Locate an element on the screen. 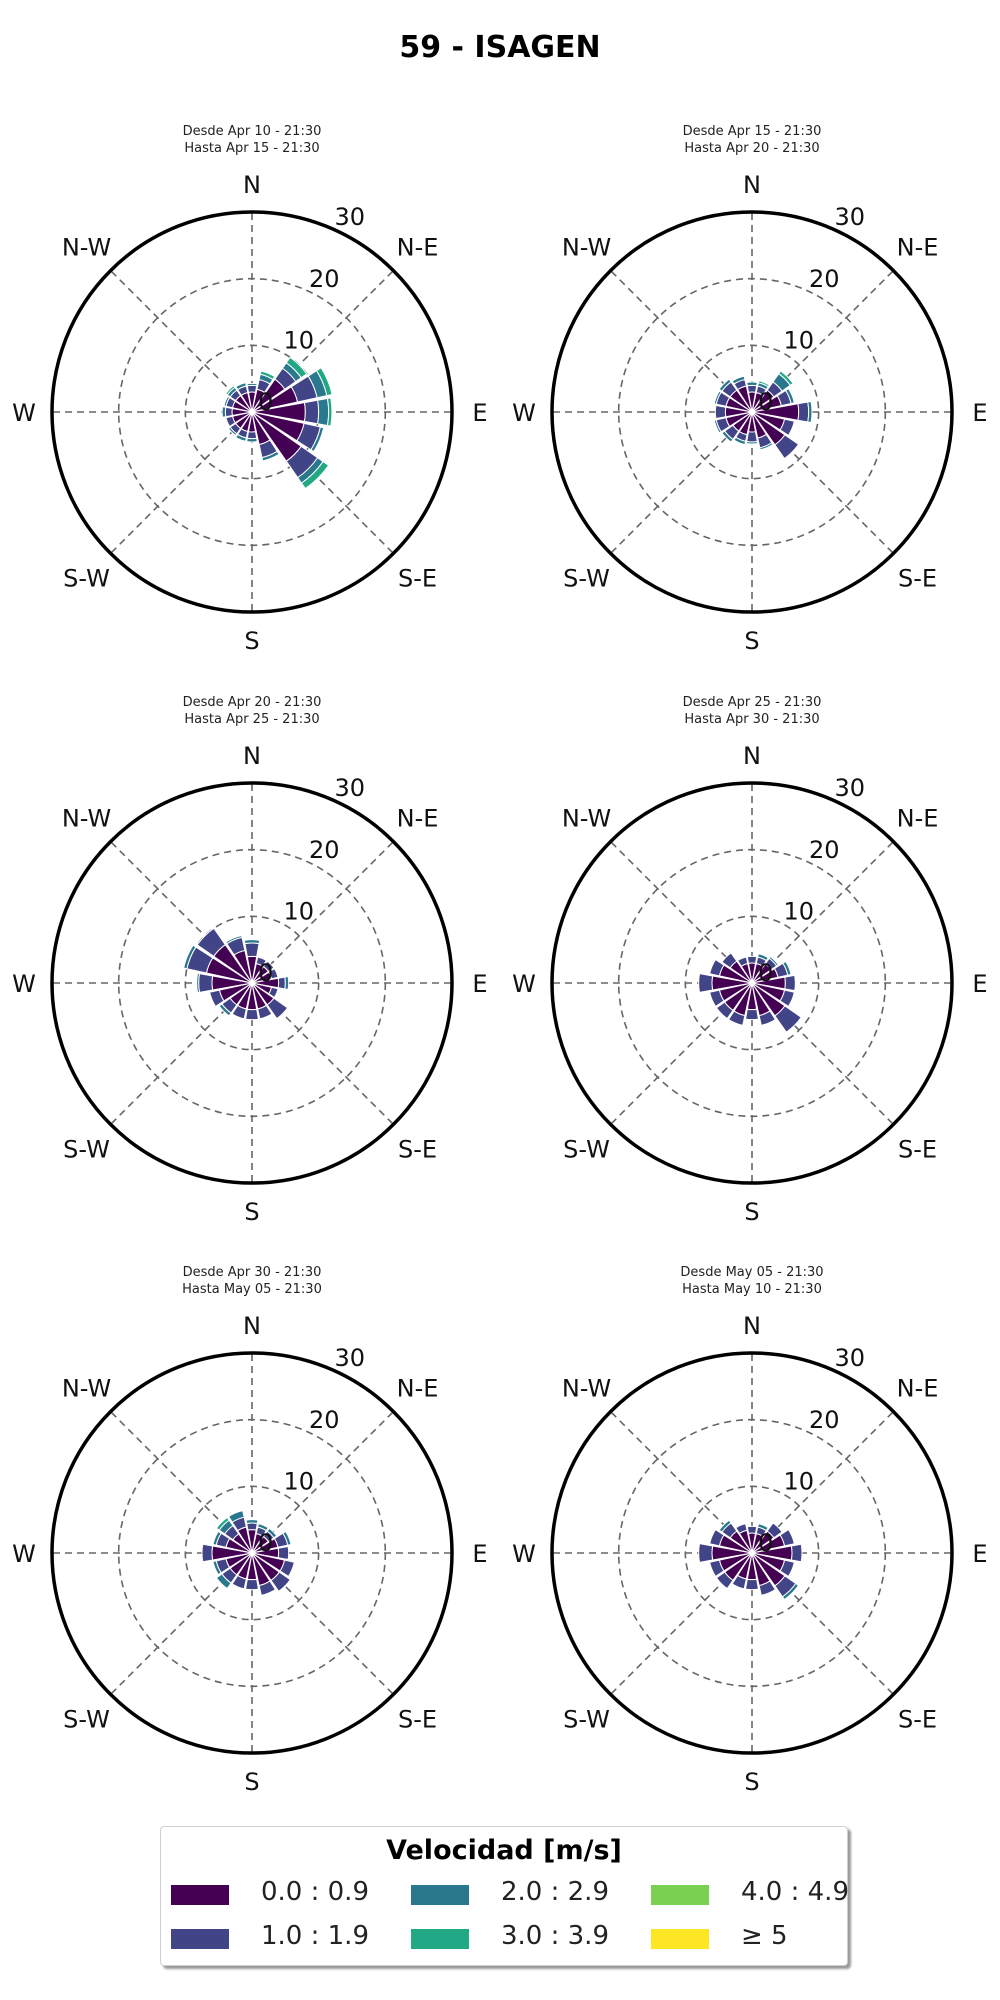 This screenshot has height=2000, width=1000. panel-3-radial-label-0: 0 is located at coordinates (765, 973).